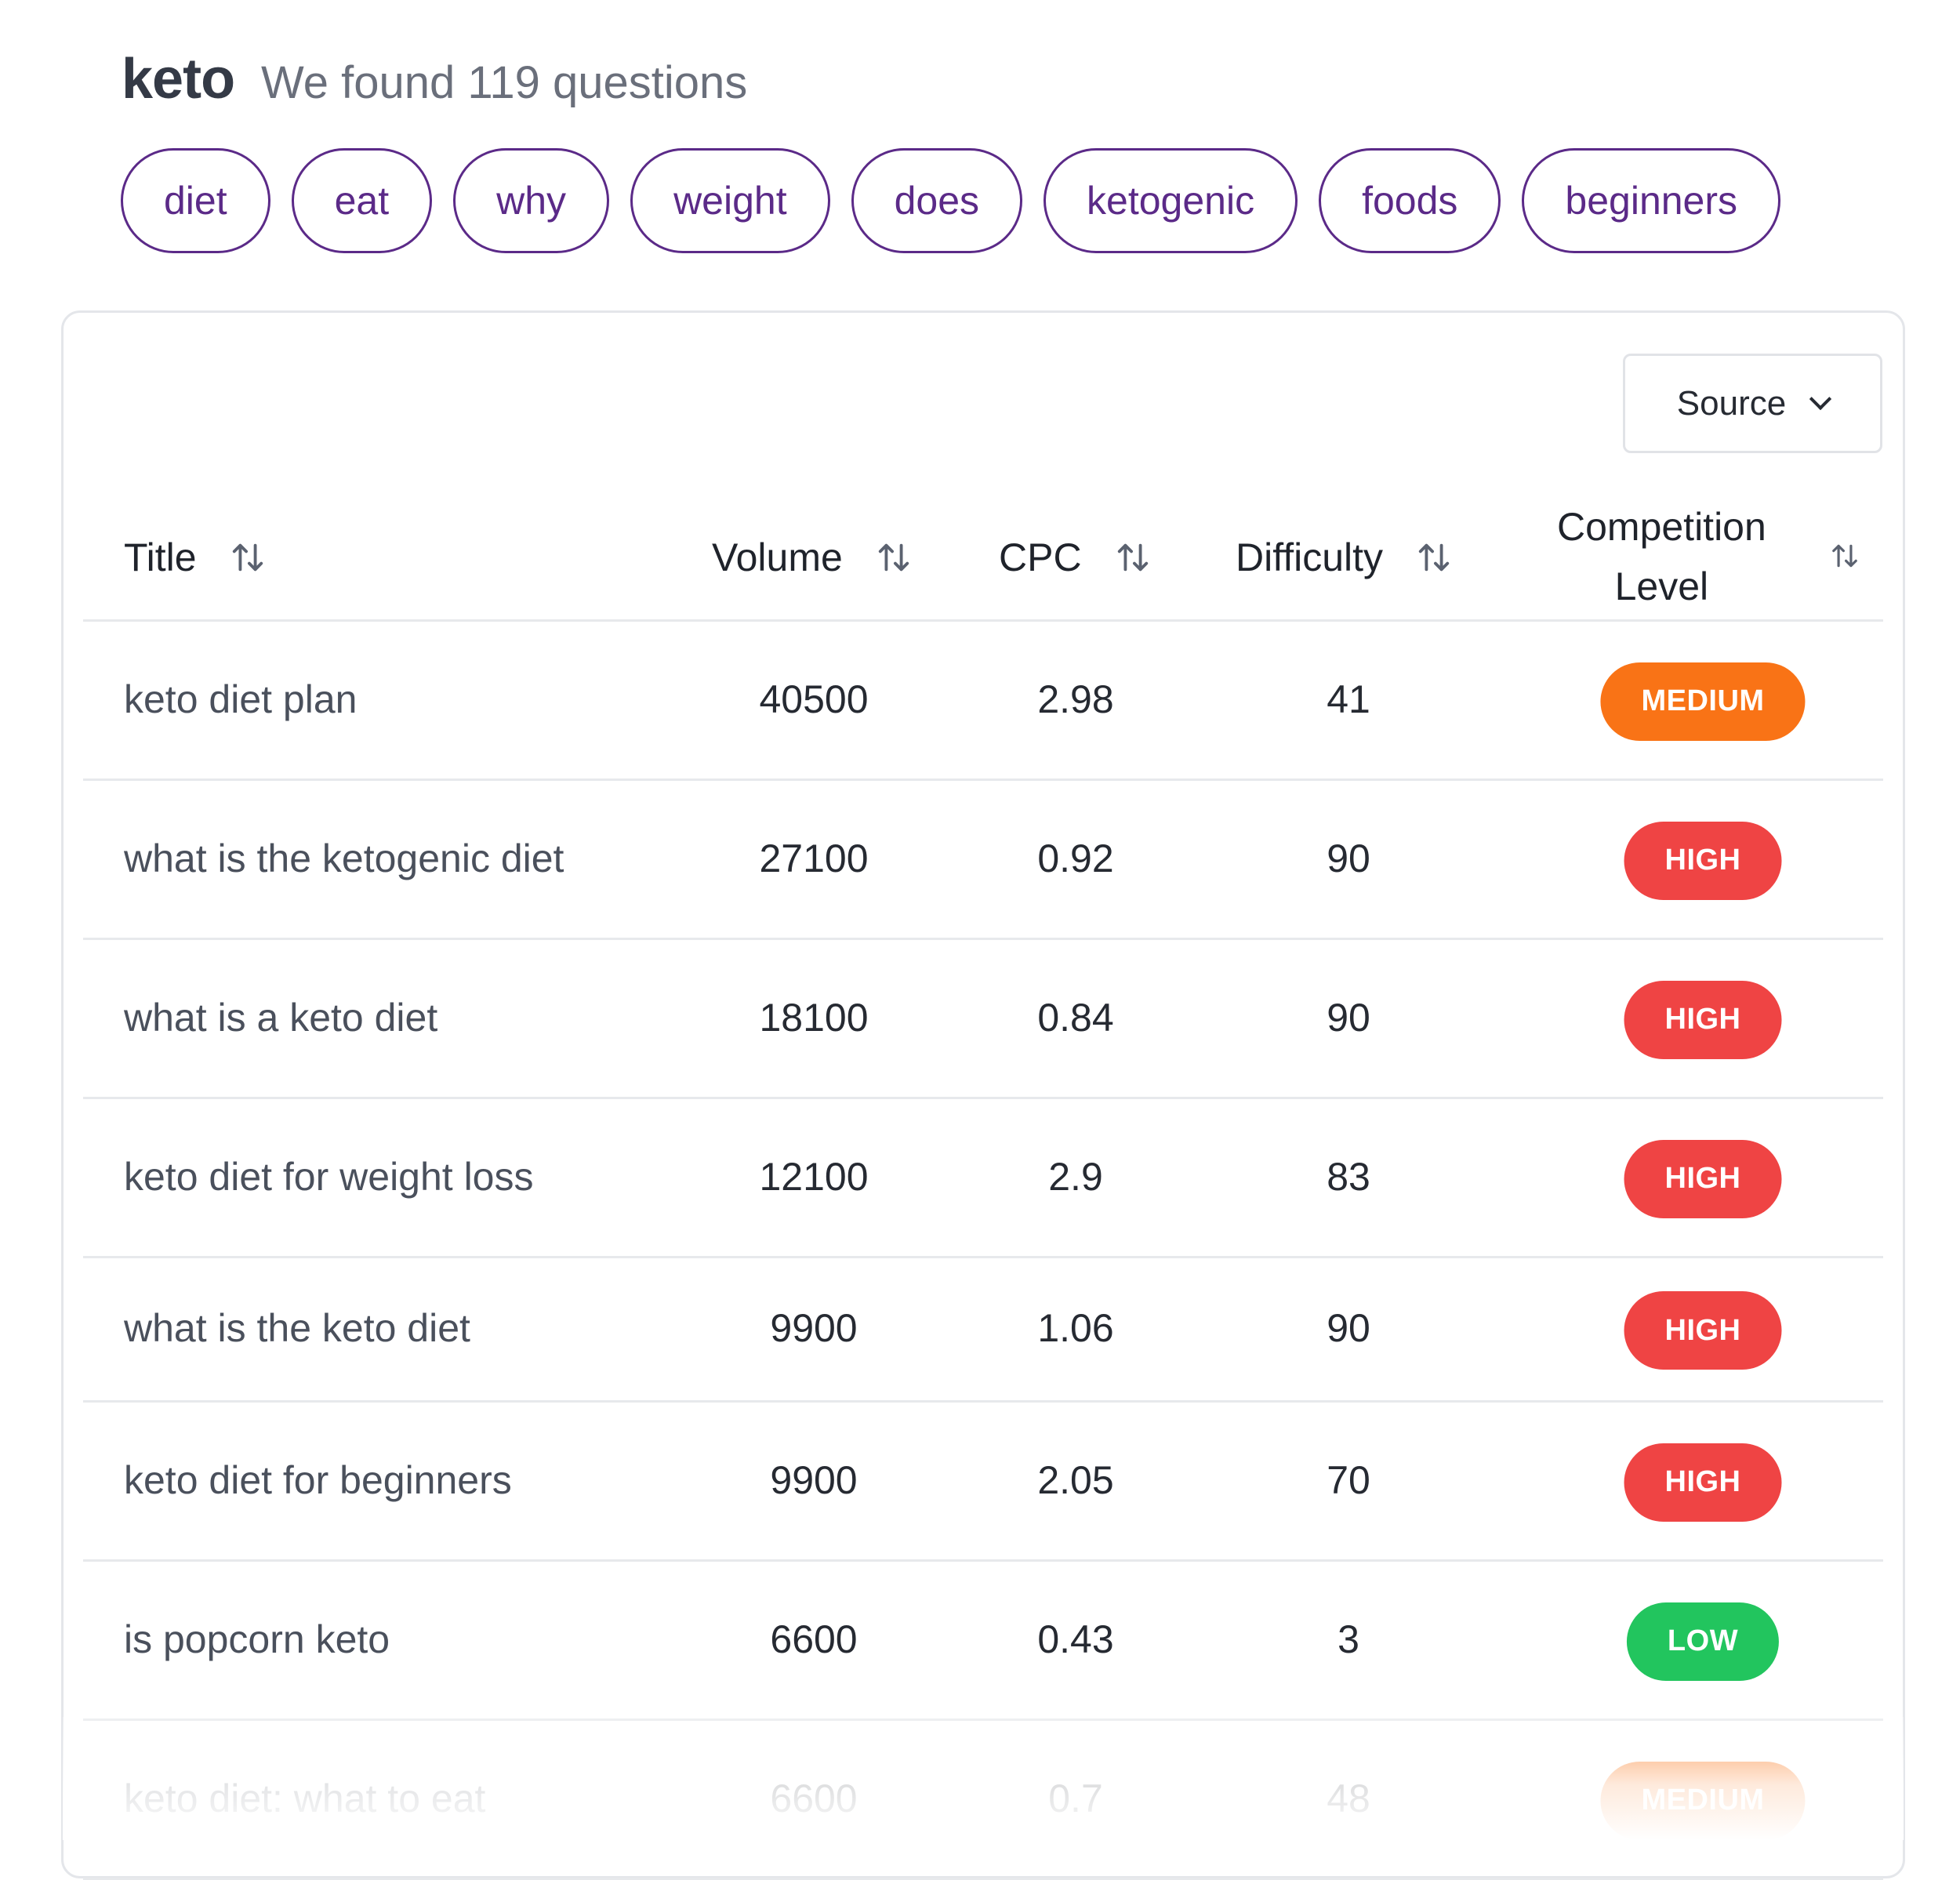 Image resolution: width=1960 pixels, height=1880 pixels. I want to click on column-header-volume-label: Volume, so click(777, 557).